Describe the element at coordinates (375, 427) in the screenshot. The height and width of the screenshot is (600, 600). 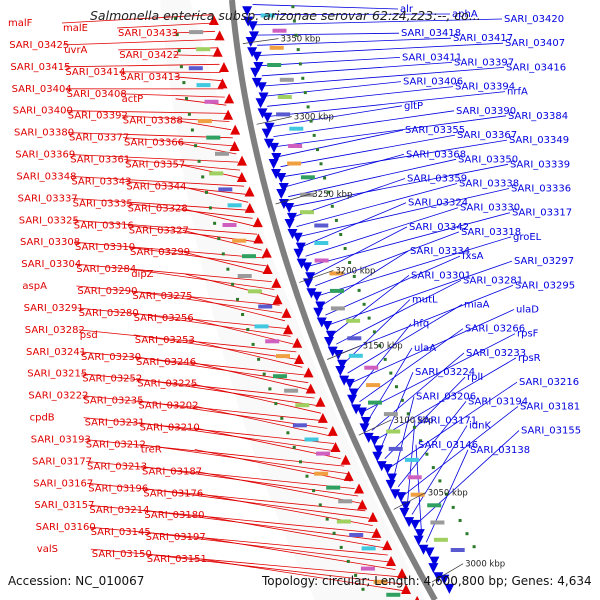
I see `tick-line` at that location.